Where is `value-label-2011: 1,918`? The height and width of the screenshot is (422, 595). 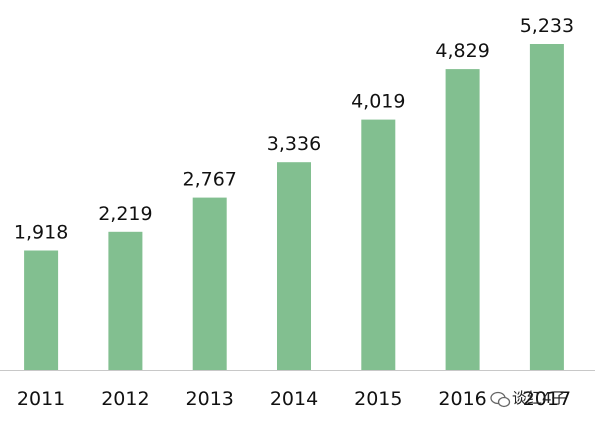
value-label-2011: 1,918 is located at coordinates (41, 233).